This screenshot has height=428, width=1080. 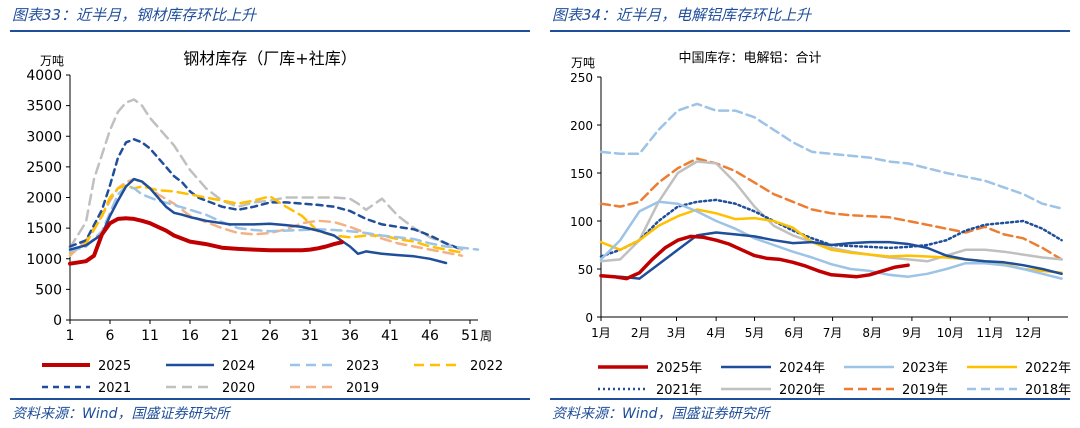 What do you see at coordinates (650, 390) in the screenshot?
I see `legend-item: 2021年` at bounding box center [650, 390].